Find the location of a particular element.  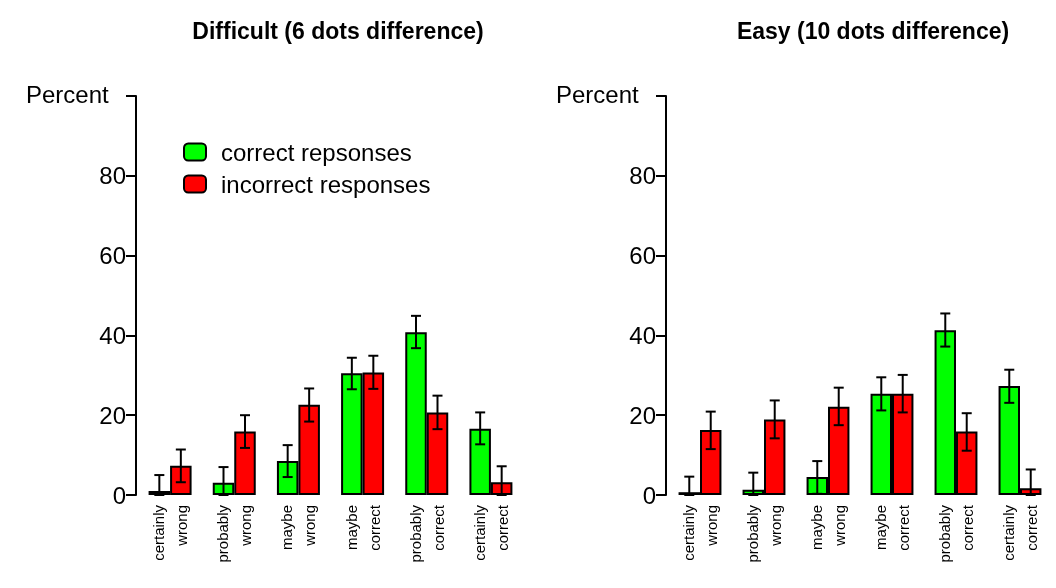

legend-label: incorrect responses is located at coordinates (326, 184).